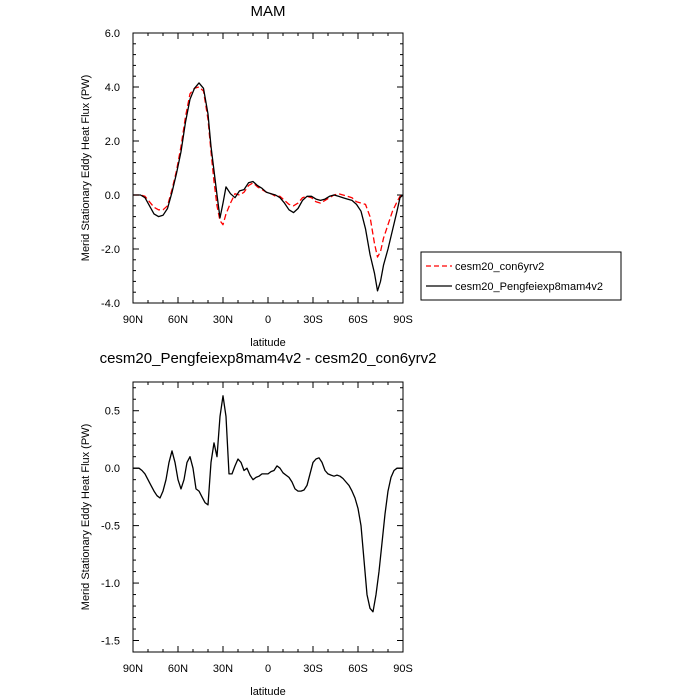  I want to click on legend-label-con6yrv2: cesm20_con6yrv2, so click(499, 267).